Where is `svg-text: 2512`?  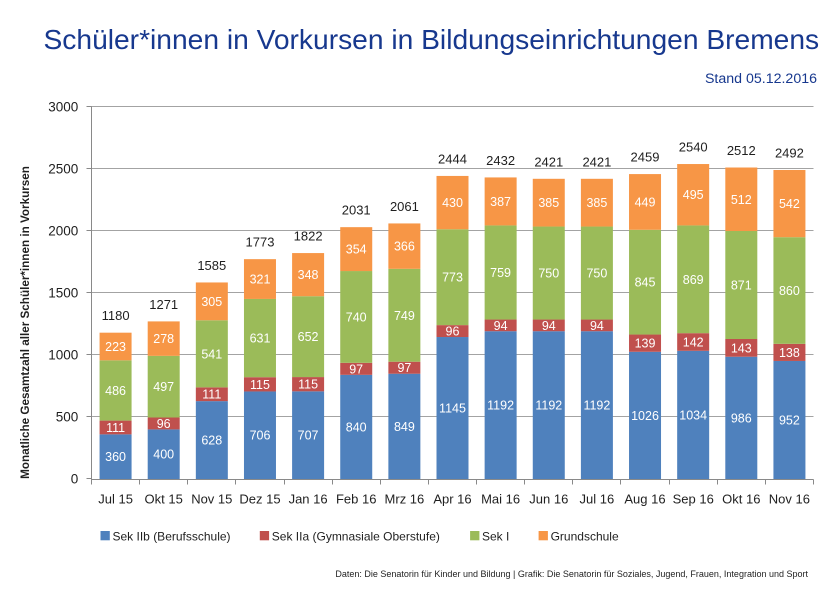
svg-text: 2512 is located at coordinates (741, 150).